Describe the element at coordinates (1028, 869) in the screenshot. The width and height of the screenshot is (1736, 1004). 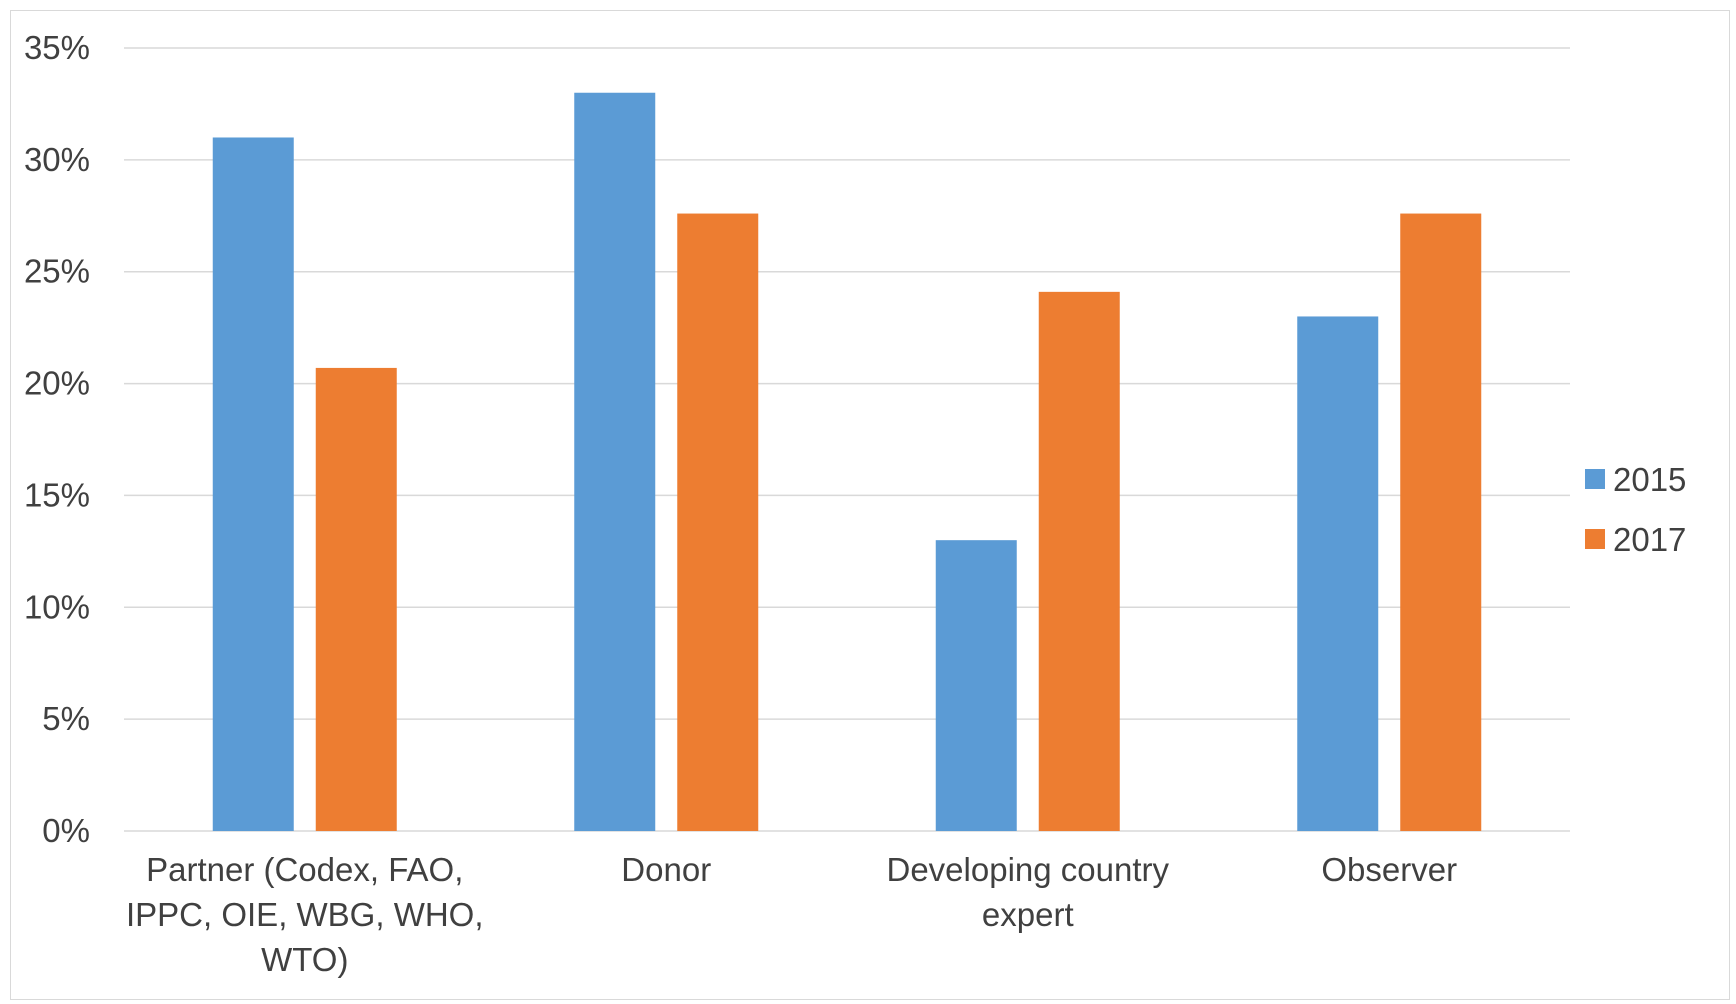
I see `x-category-label: Developing country` at that location.